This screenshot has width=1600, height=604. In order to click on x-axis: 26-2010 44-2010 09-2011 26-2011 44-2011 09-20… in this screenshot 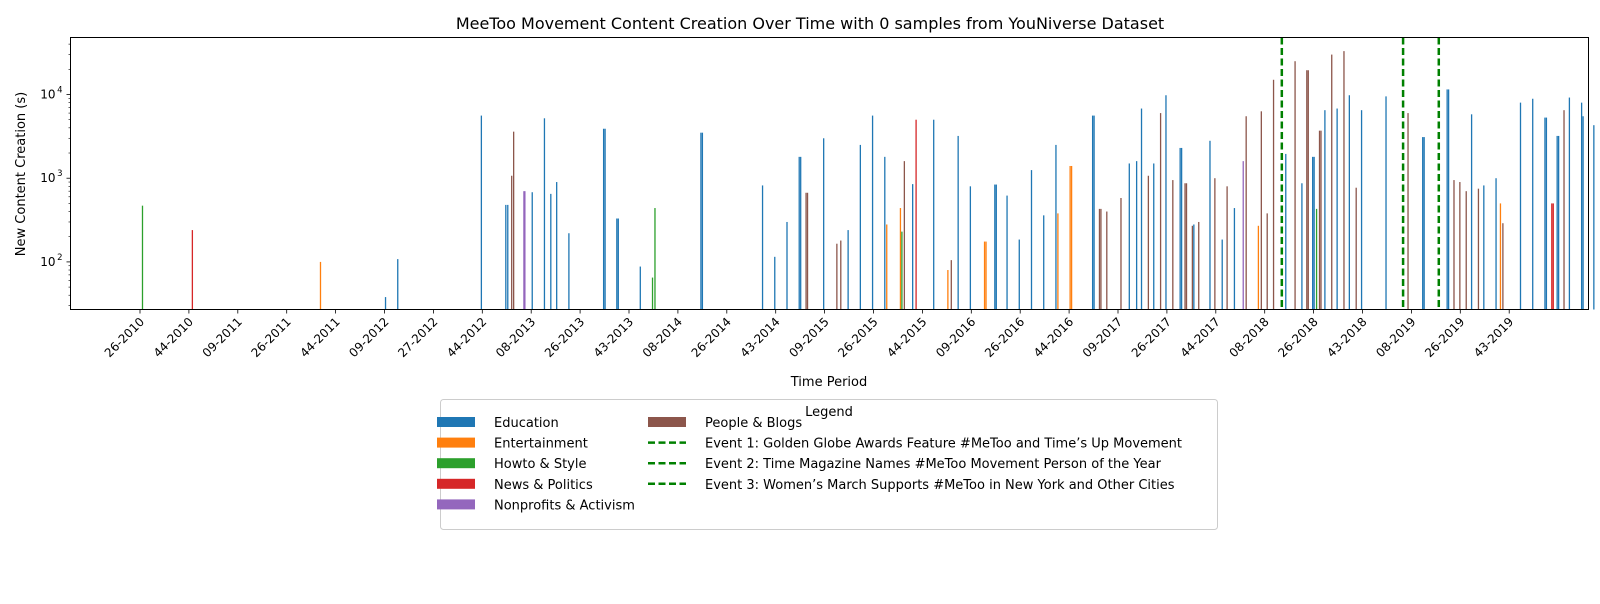, I will do `click(809, 334)`.